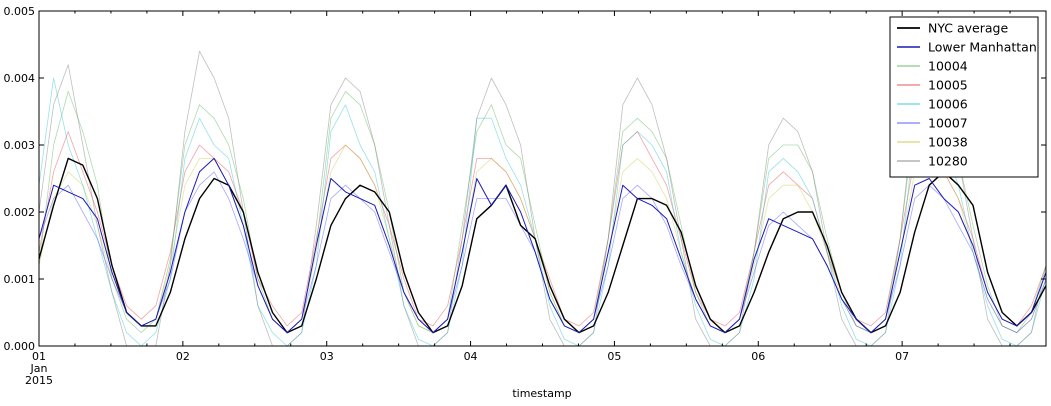 The width and height of the screenshot is (1051, 406). What do you see at coordinates (948, 85) in the screenshot?
I see `legend-label: 10005` at bounding box center [948, 85].